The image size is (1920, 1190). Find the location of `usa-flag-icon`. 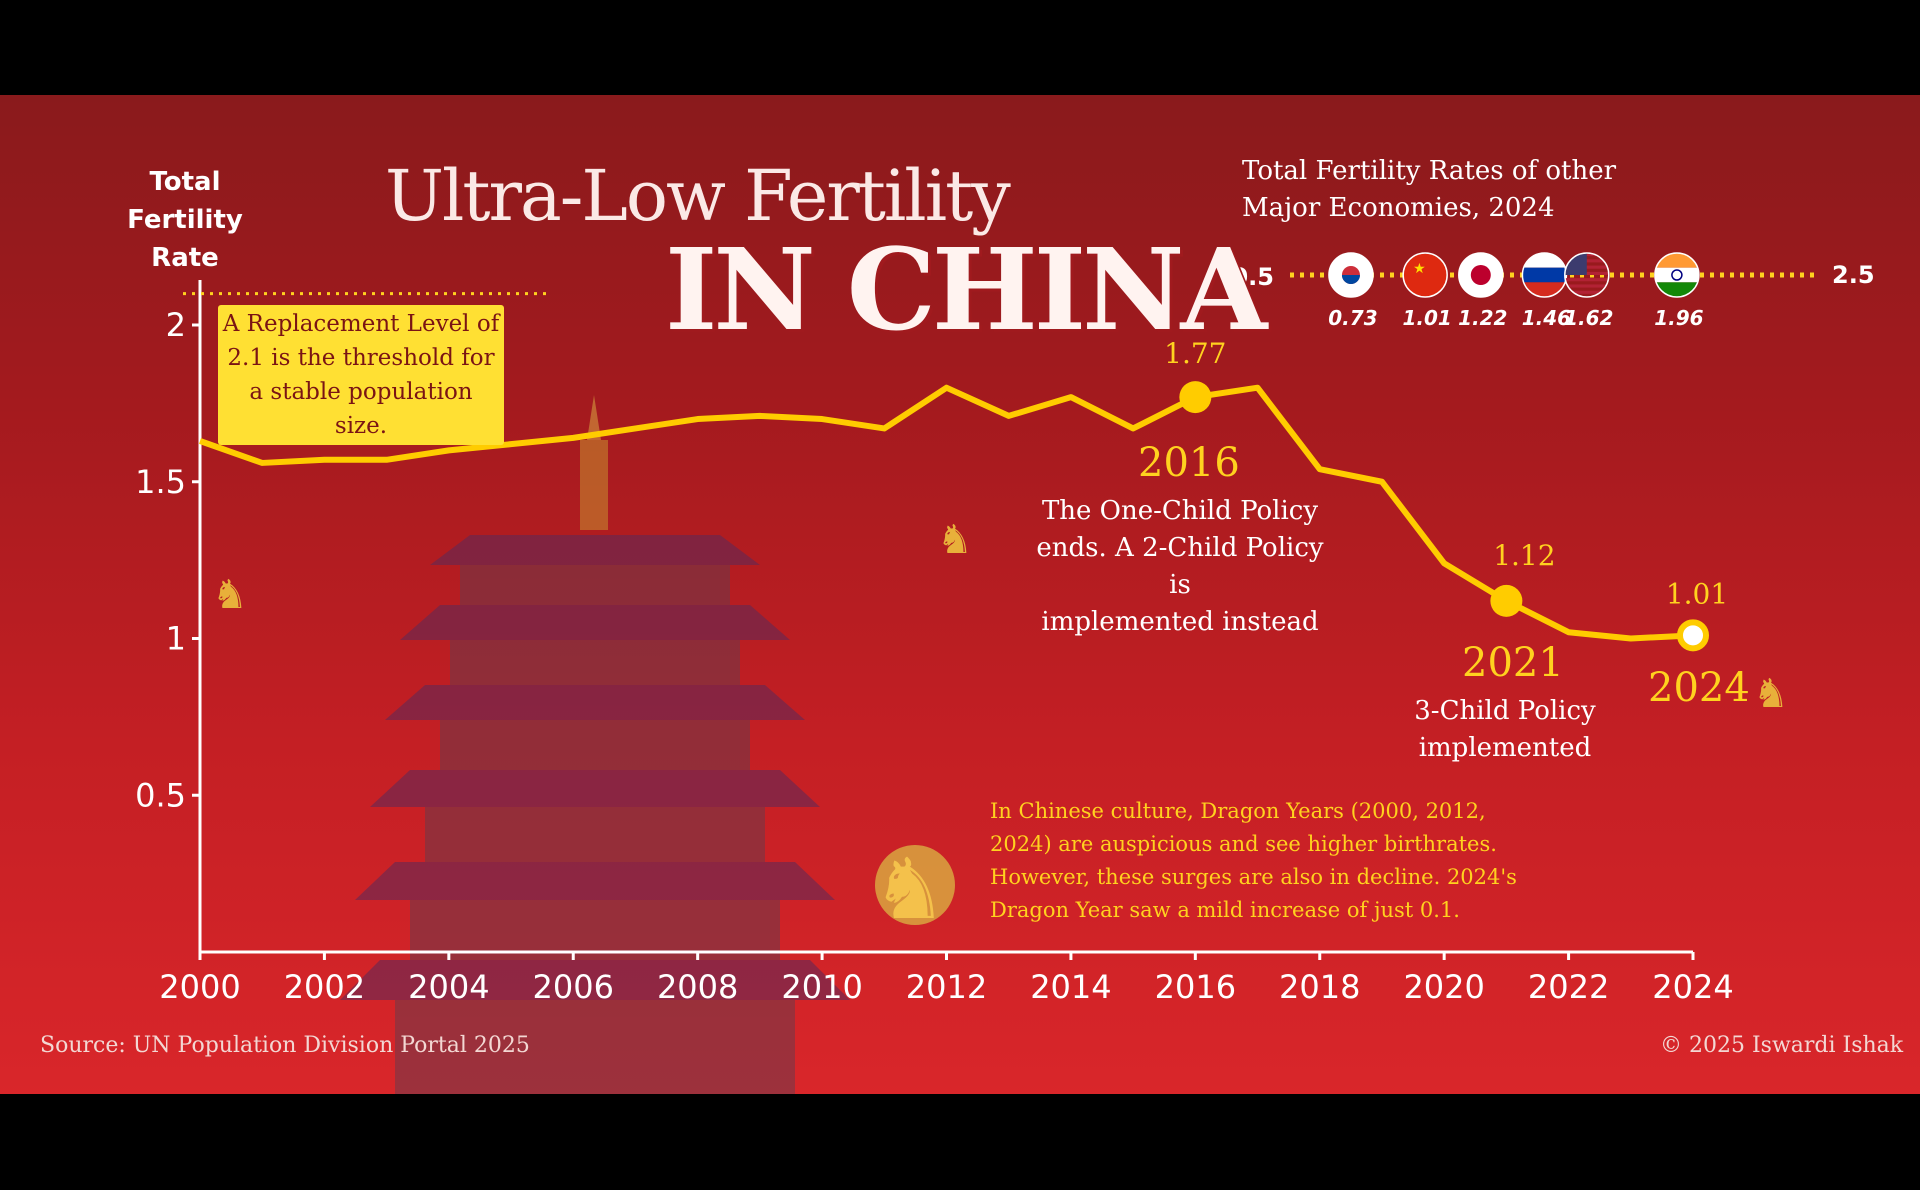

usa-flag-icon is located at coordinates (1587, 275).